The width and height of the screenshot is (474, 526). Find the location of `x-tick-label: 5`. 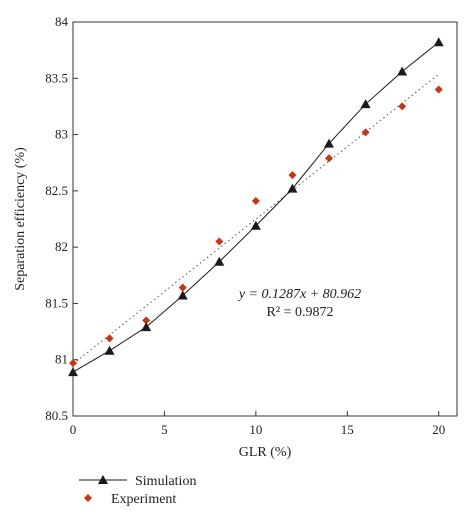

x-tick-label: 5 is located at coordinates (164, 429).